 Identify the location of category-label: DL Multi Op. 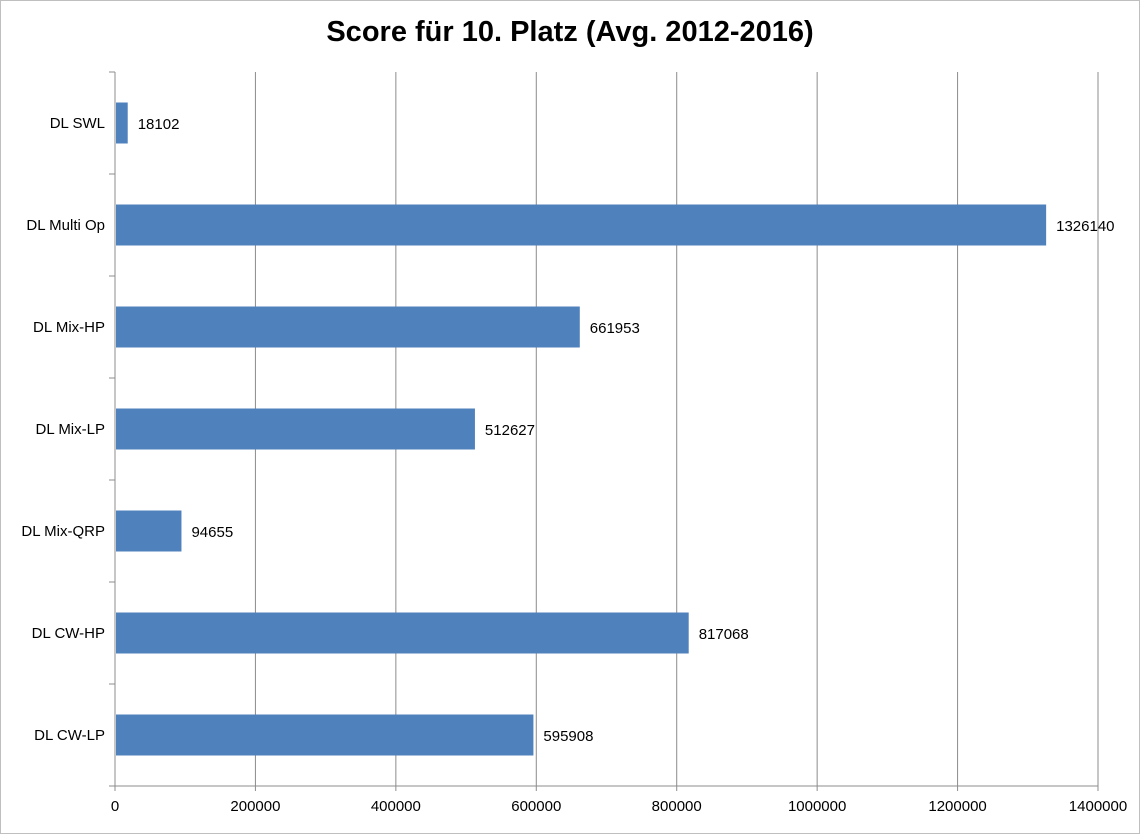
(65, 225).